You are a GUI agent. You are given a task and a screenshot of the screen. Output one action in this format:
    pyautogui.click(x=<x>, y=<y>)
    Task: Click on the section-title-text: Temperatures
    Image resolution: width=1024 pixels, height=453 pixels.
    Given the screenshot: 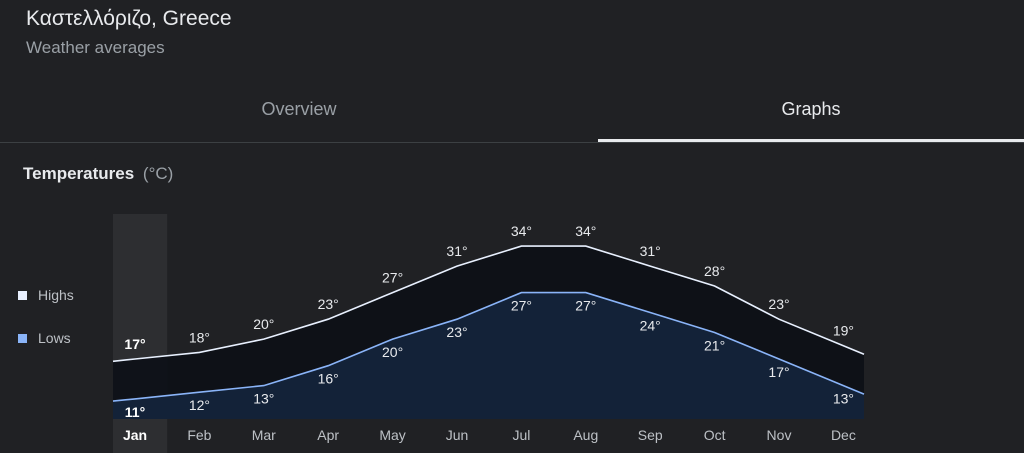 What is the action you would take?
    pyautogui.click(x=79, y=173)
    